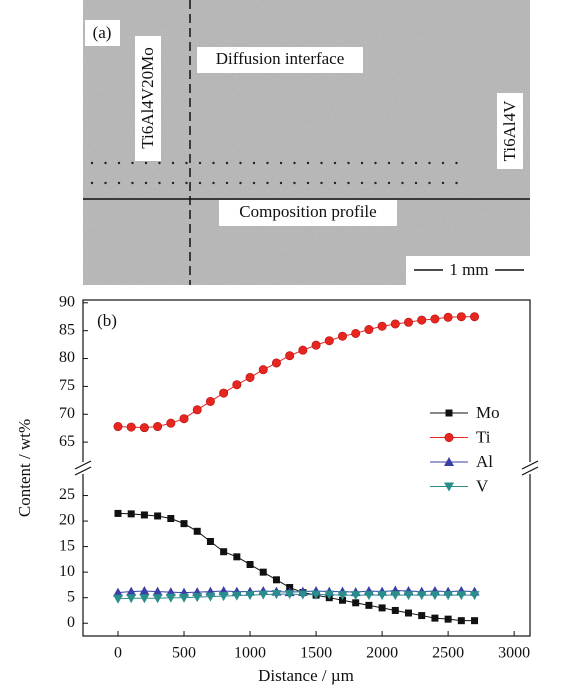  I want to click on y-tick-label: 75, so click(67, 385).